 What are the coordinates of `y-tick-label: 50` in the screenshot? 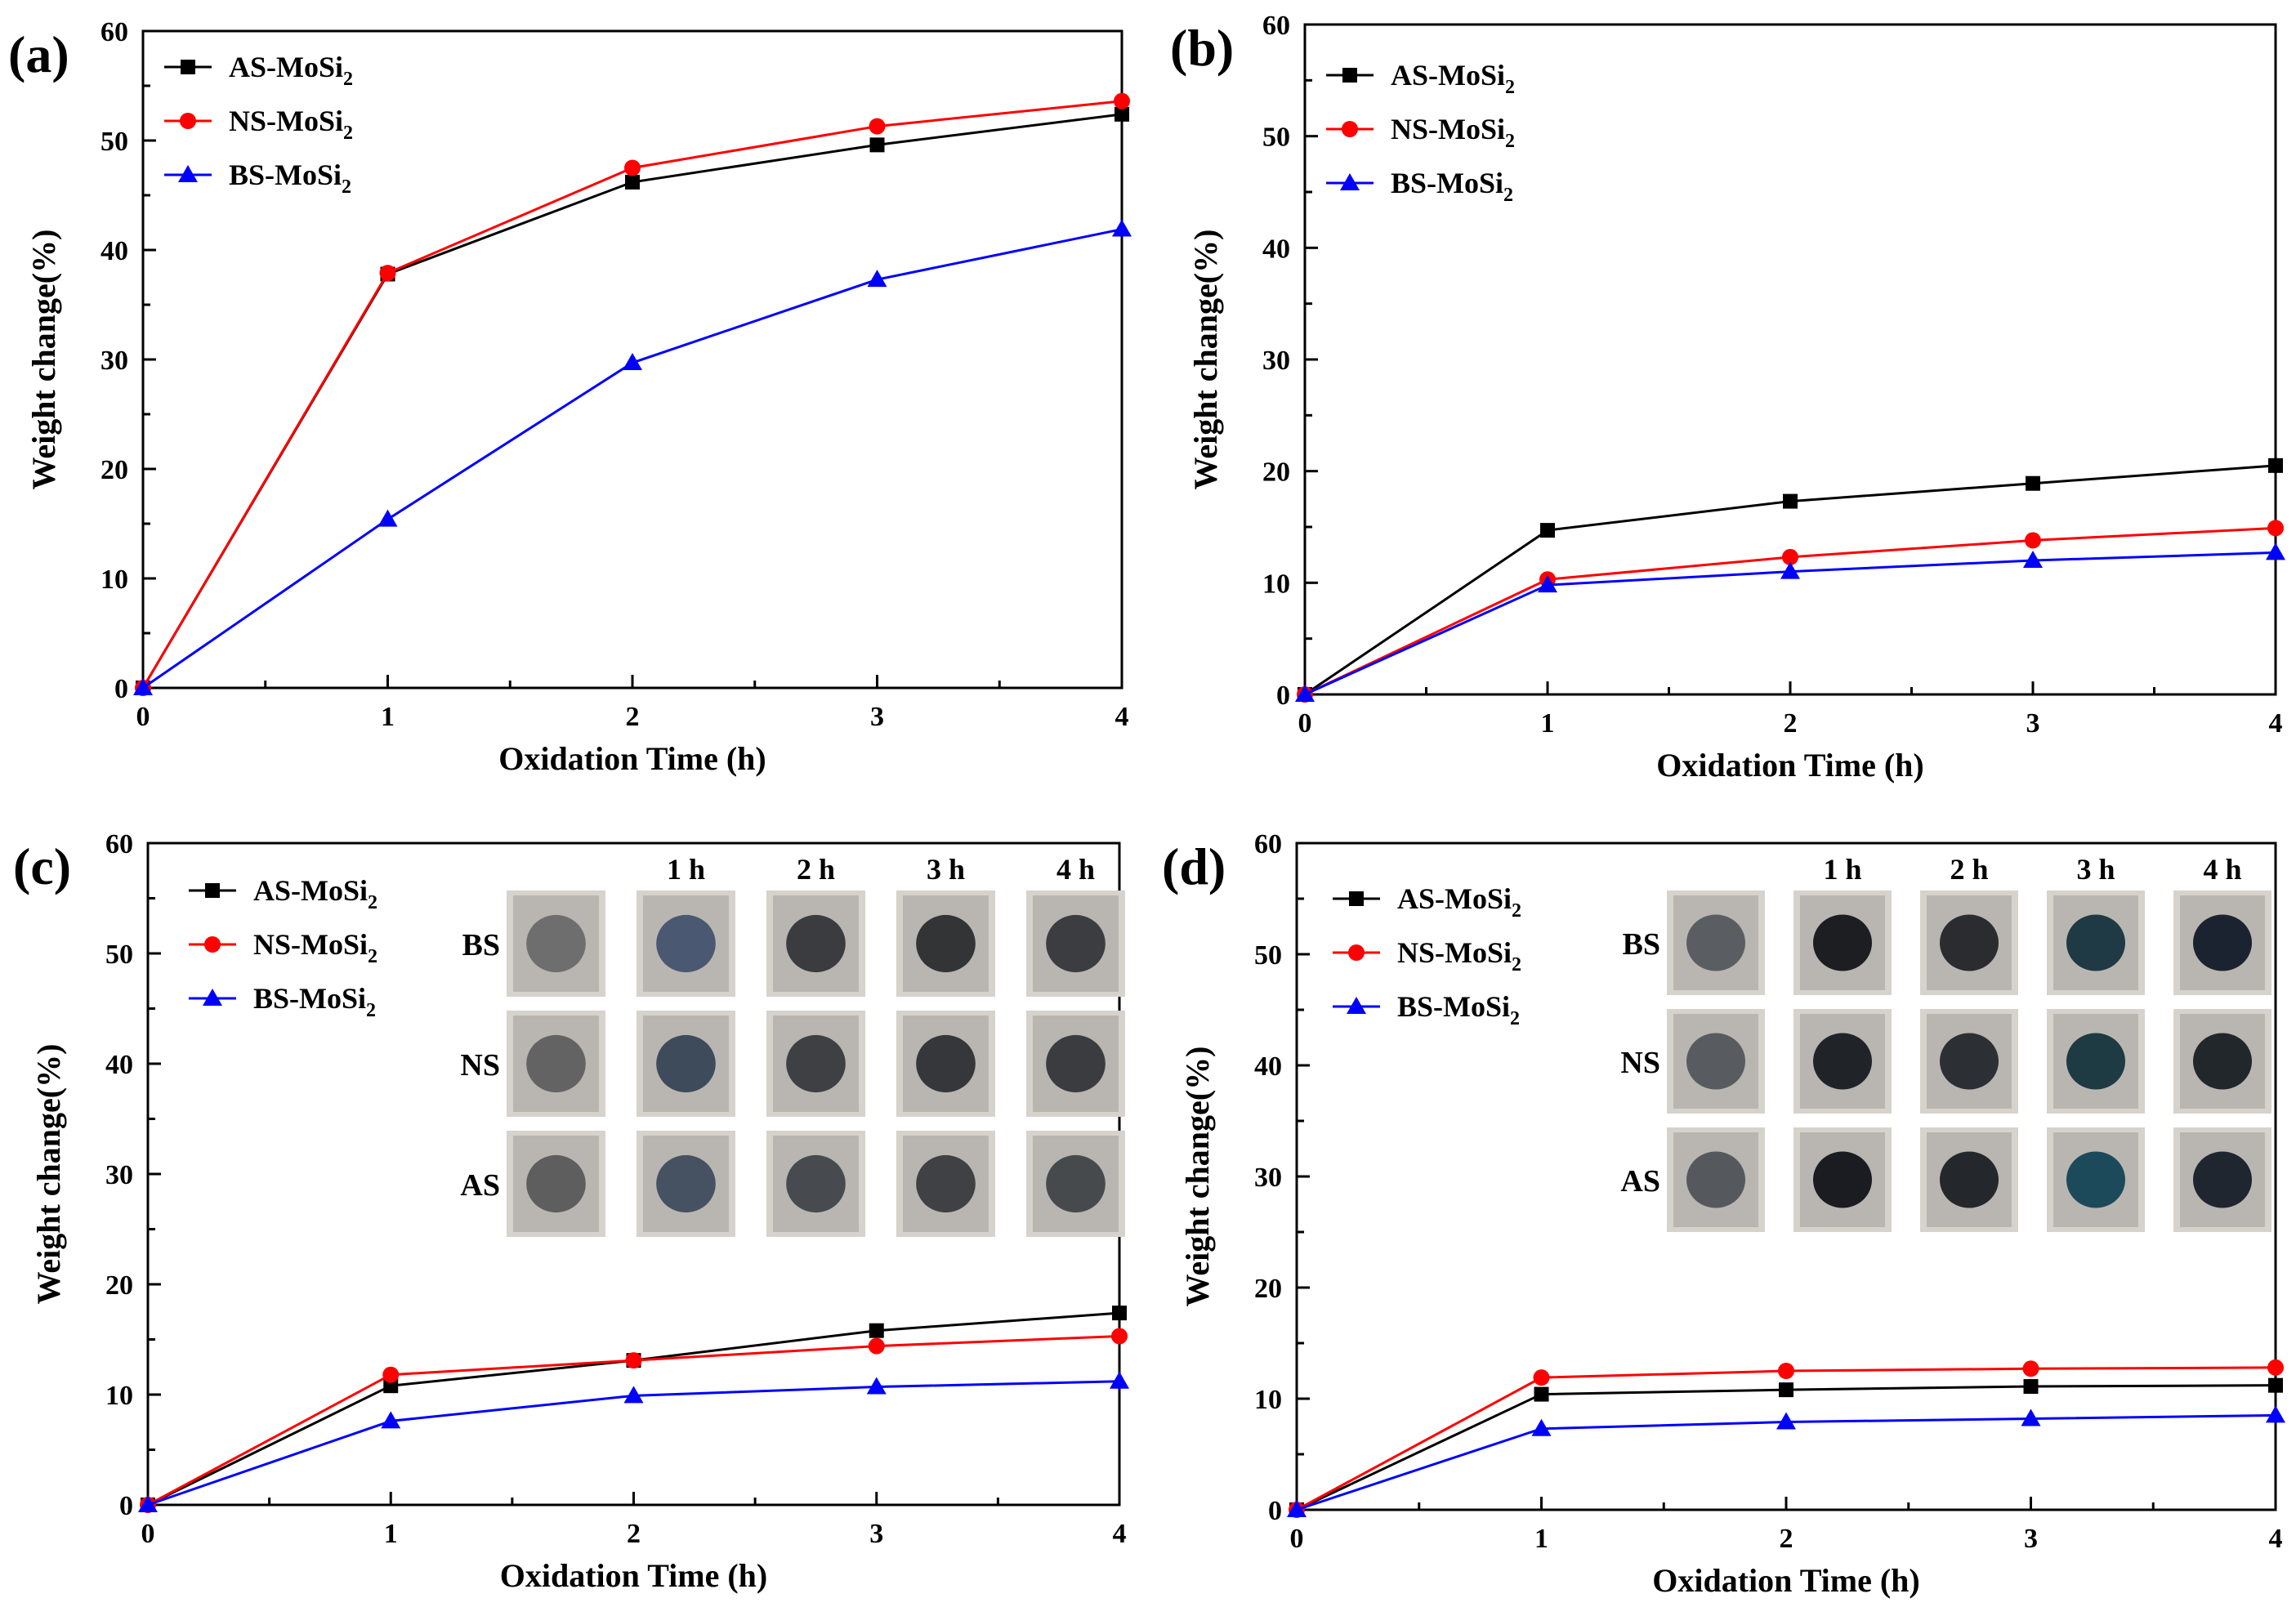 It's located at (1276, 138).